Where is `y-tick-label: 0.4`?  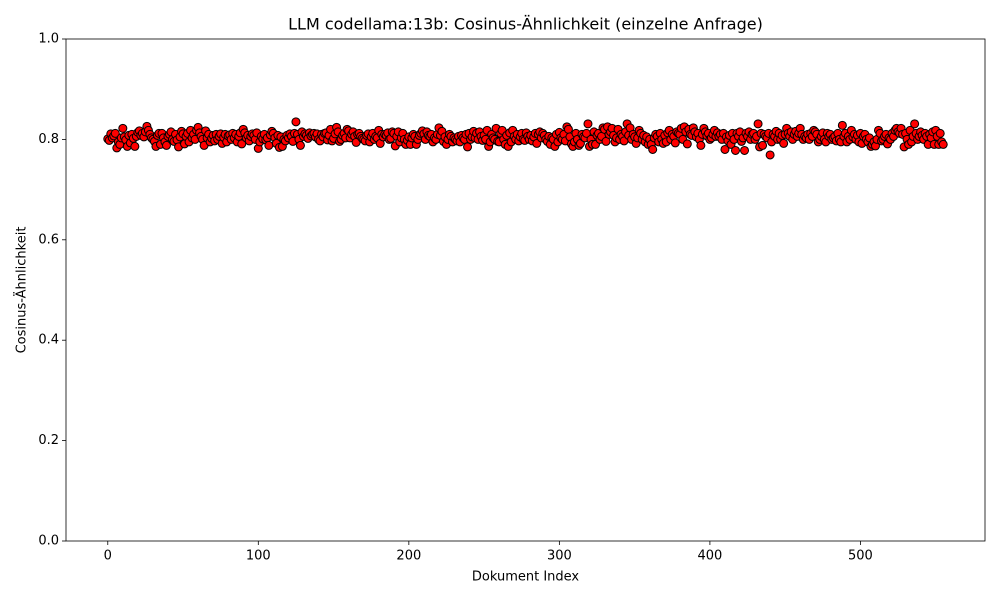
y-tick-label: 0.4 is located at coordinates (48, 340).